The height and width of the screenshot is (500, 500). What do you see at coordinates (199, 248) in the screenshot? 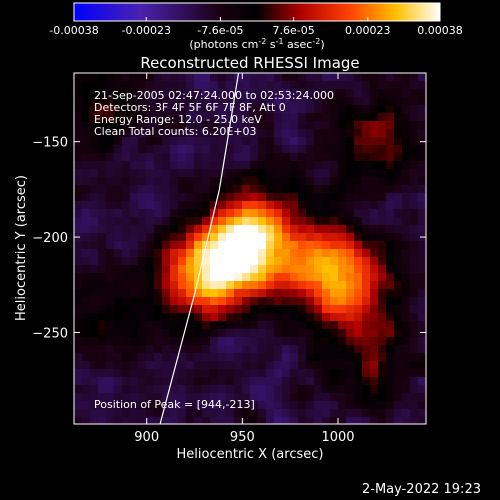
I see `solar-limb-line` at bounding box center [199, 248].